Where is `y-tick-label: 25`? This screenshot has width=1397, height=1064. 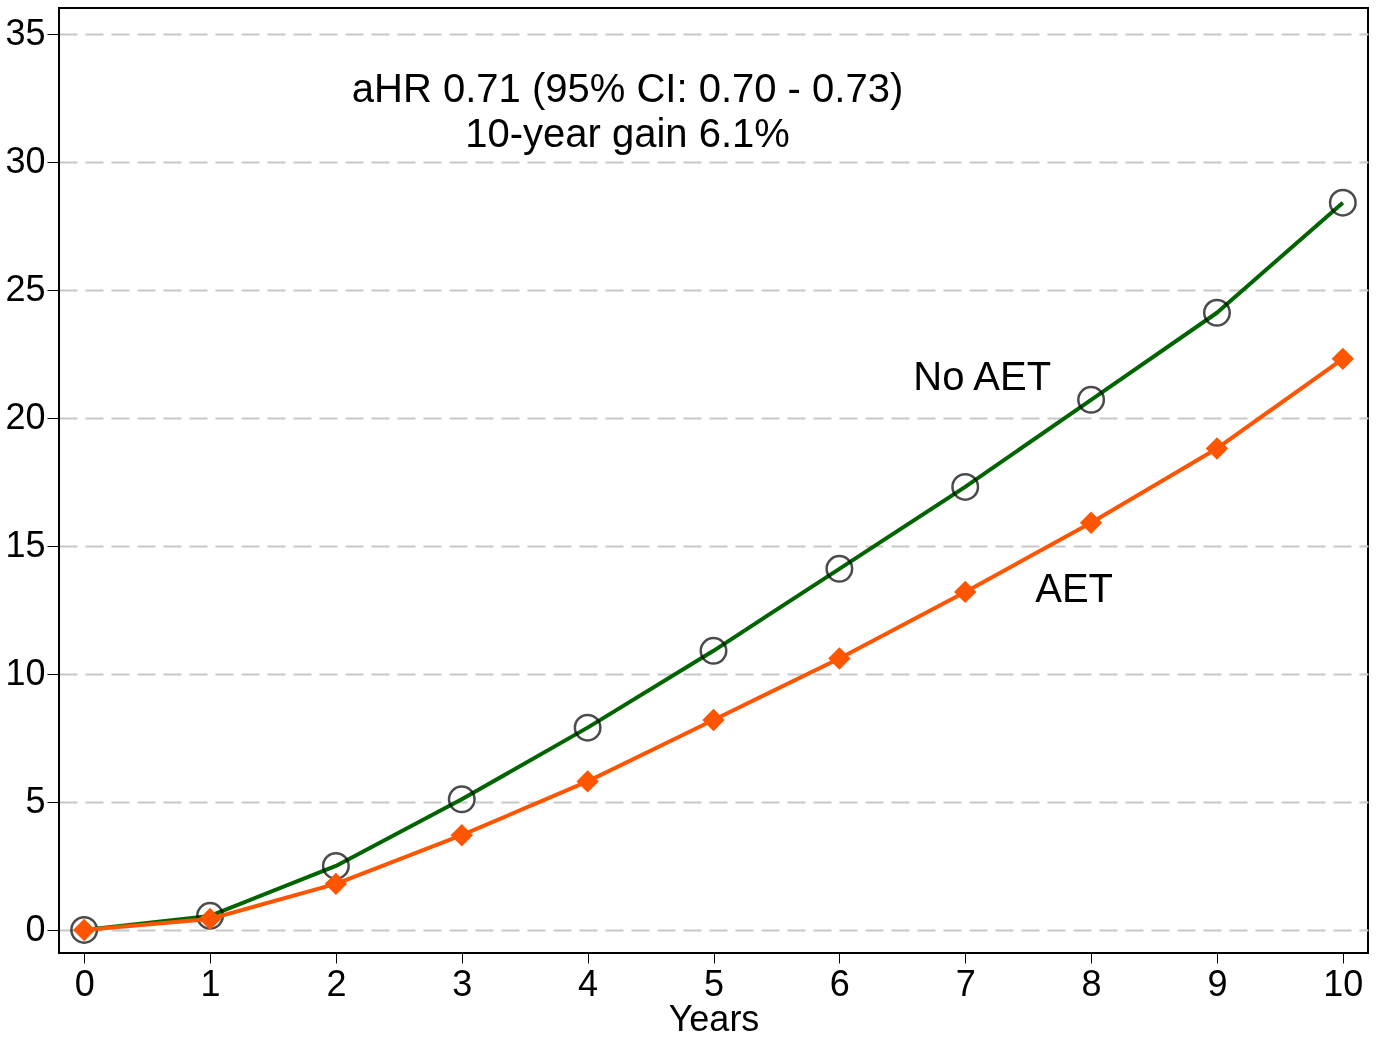 y-tick-label: 25 is located at coordinates (25, 289).